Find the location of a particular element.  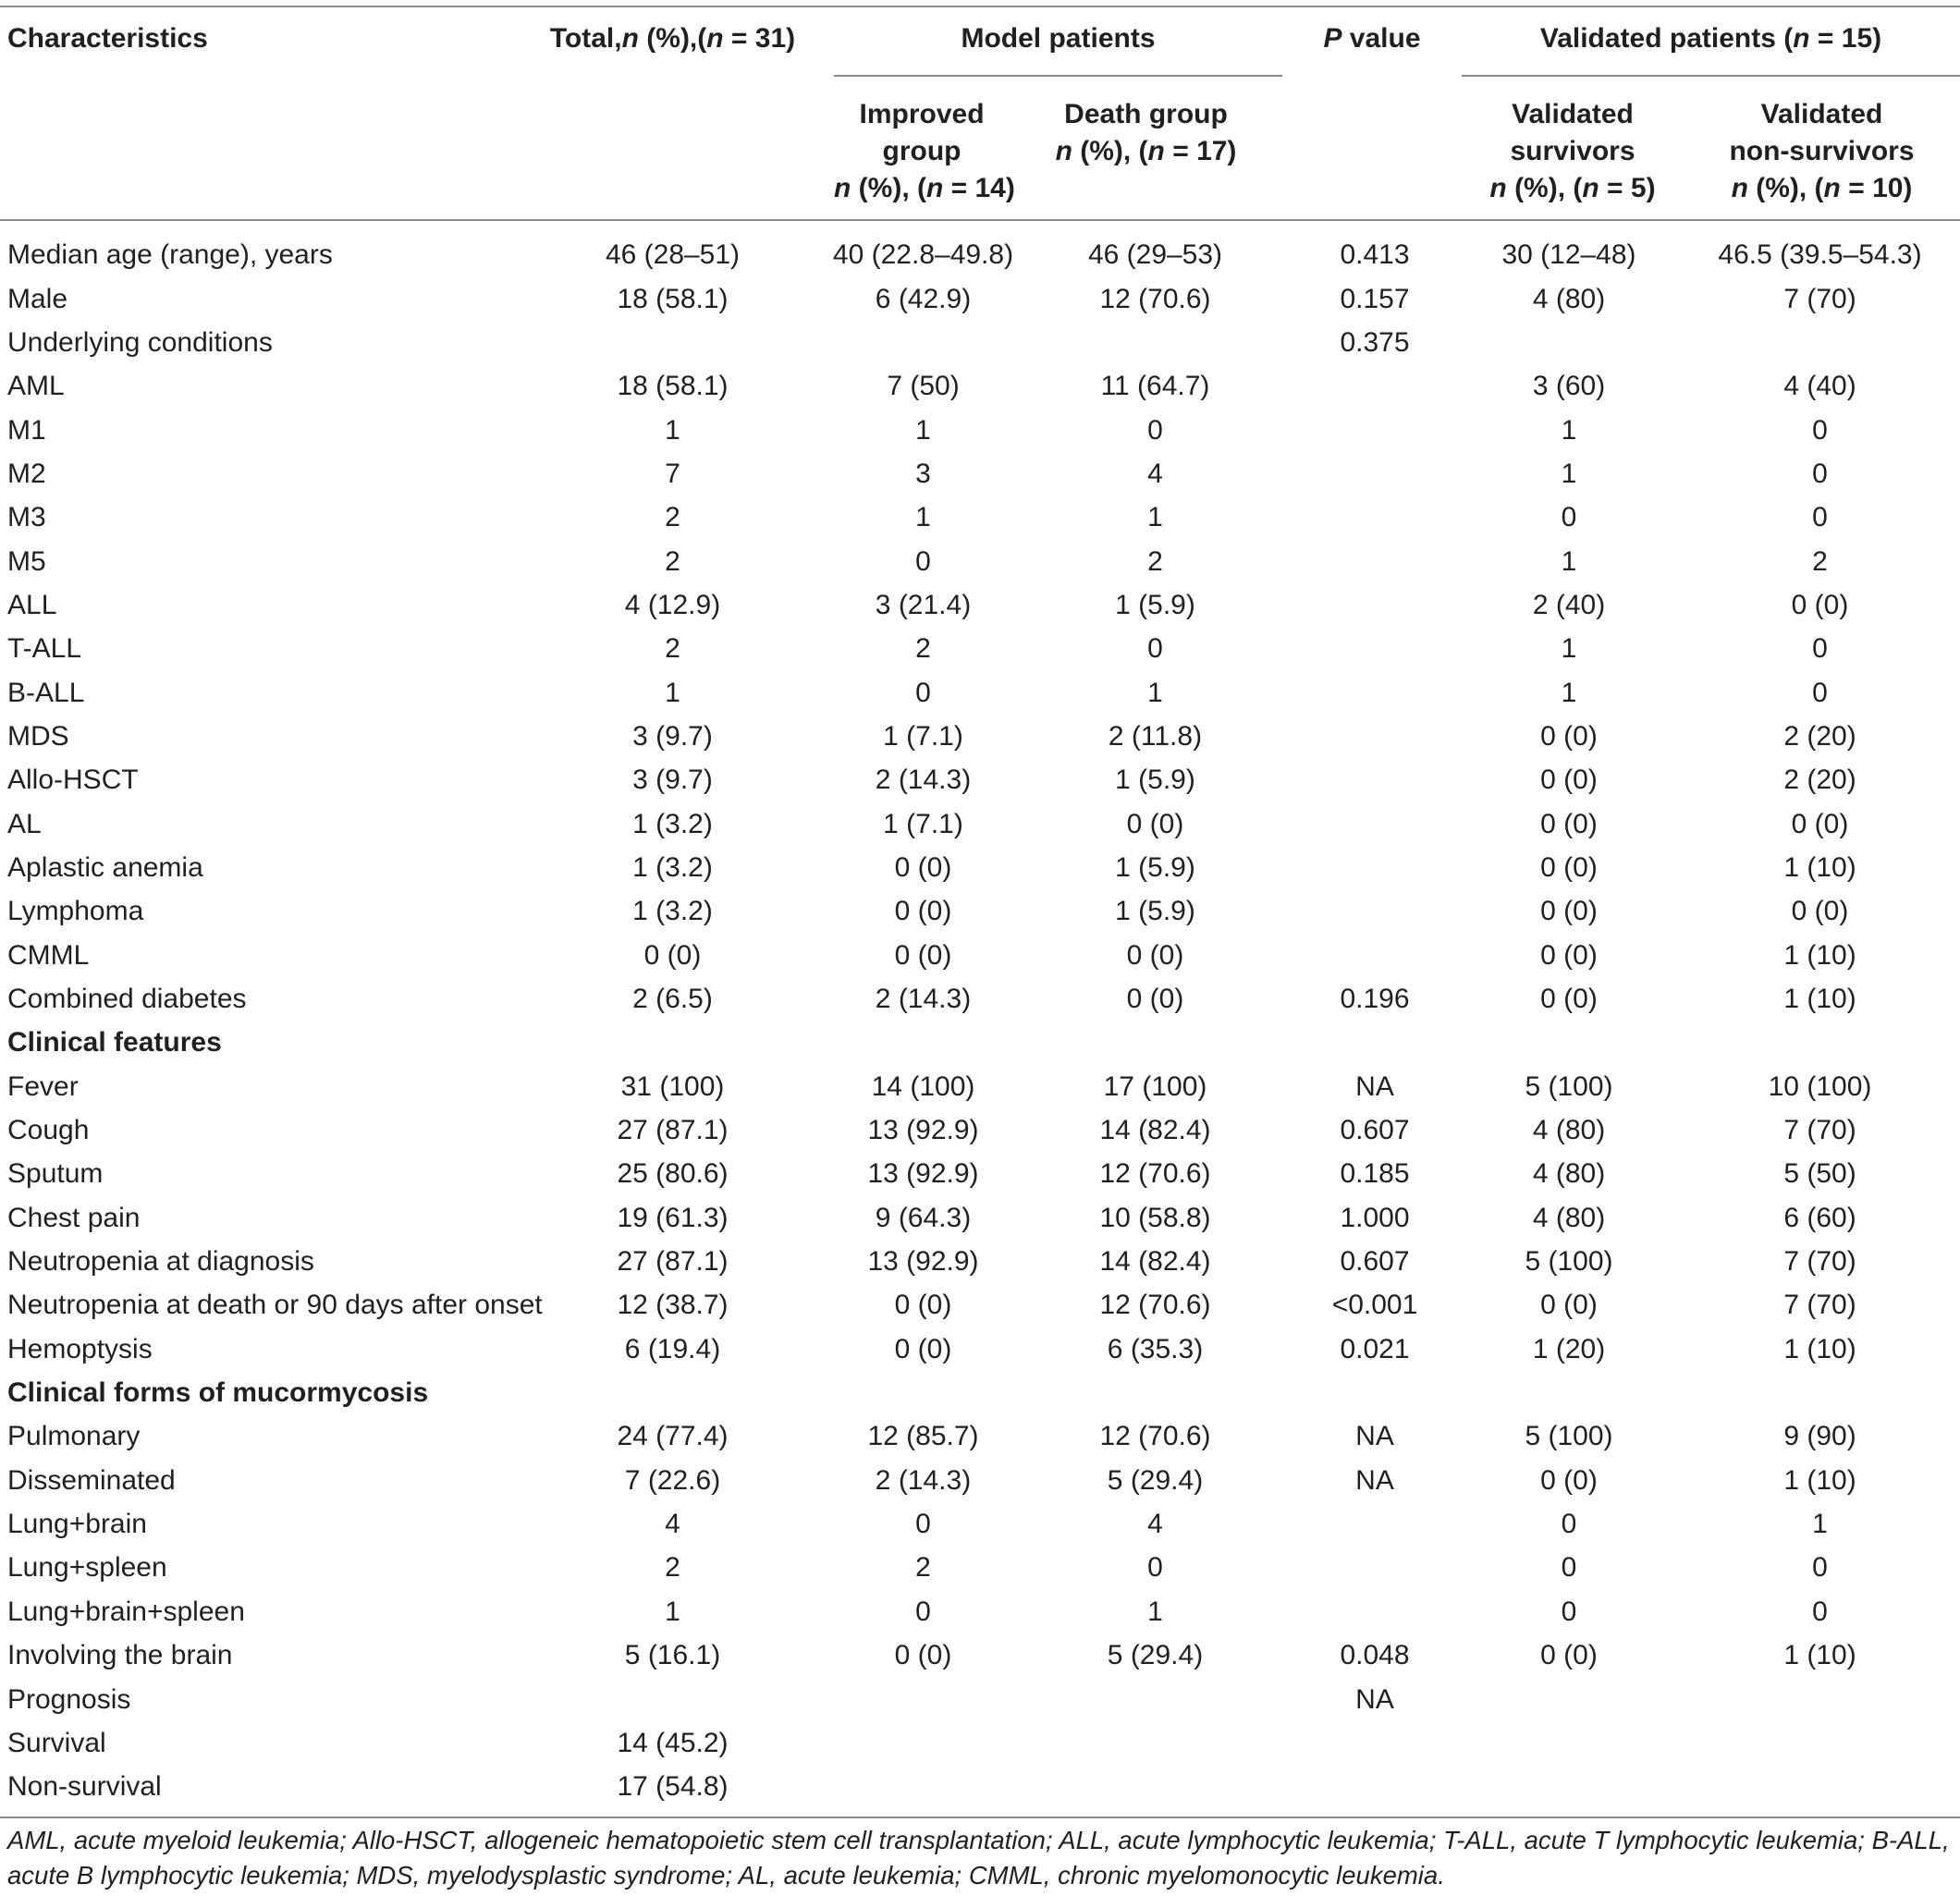

table-row: Underlying conditions 0.375 is located at coordinates (980, 342).